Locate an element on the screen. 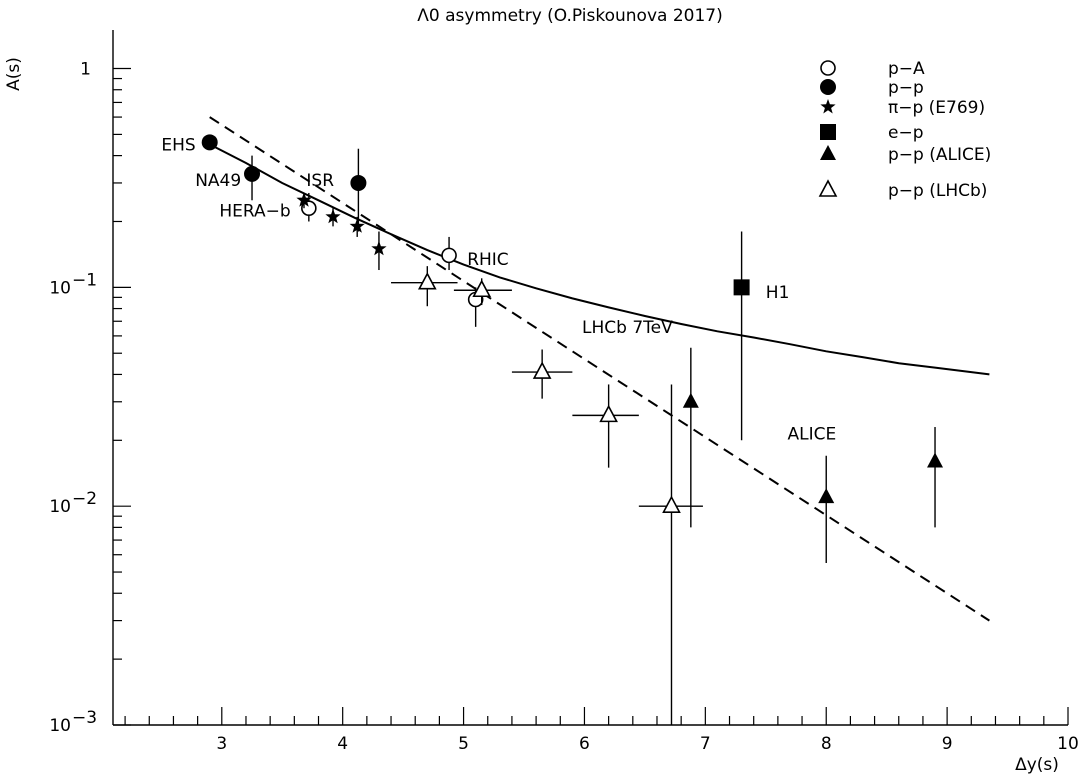  legend: p−Ap−pπ−p (E769) e−pp−p (ALICE) p−p (LHCb) is located at coordinates (904, 130).